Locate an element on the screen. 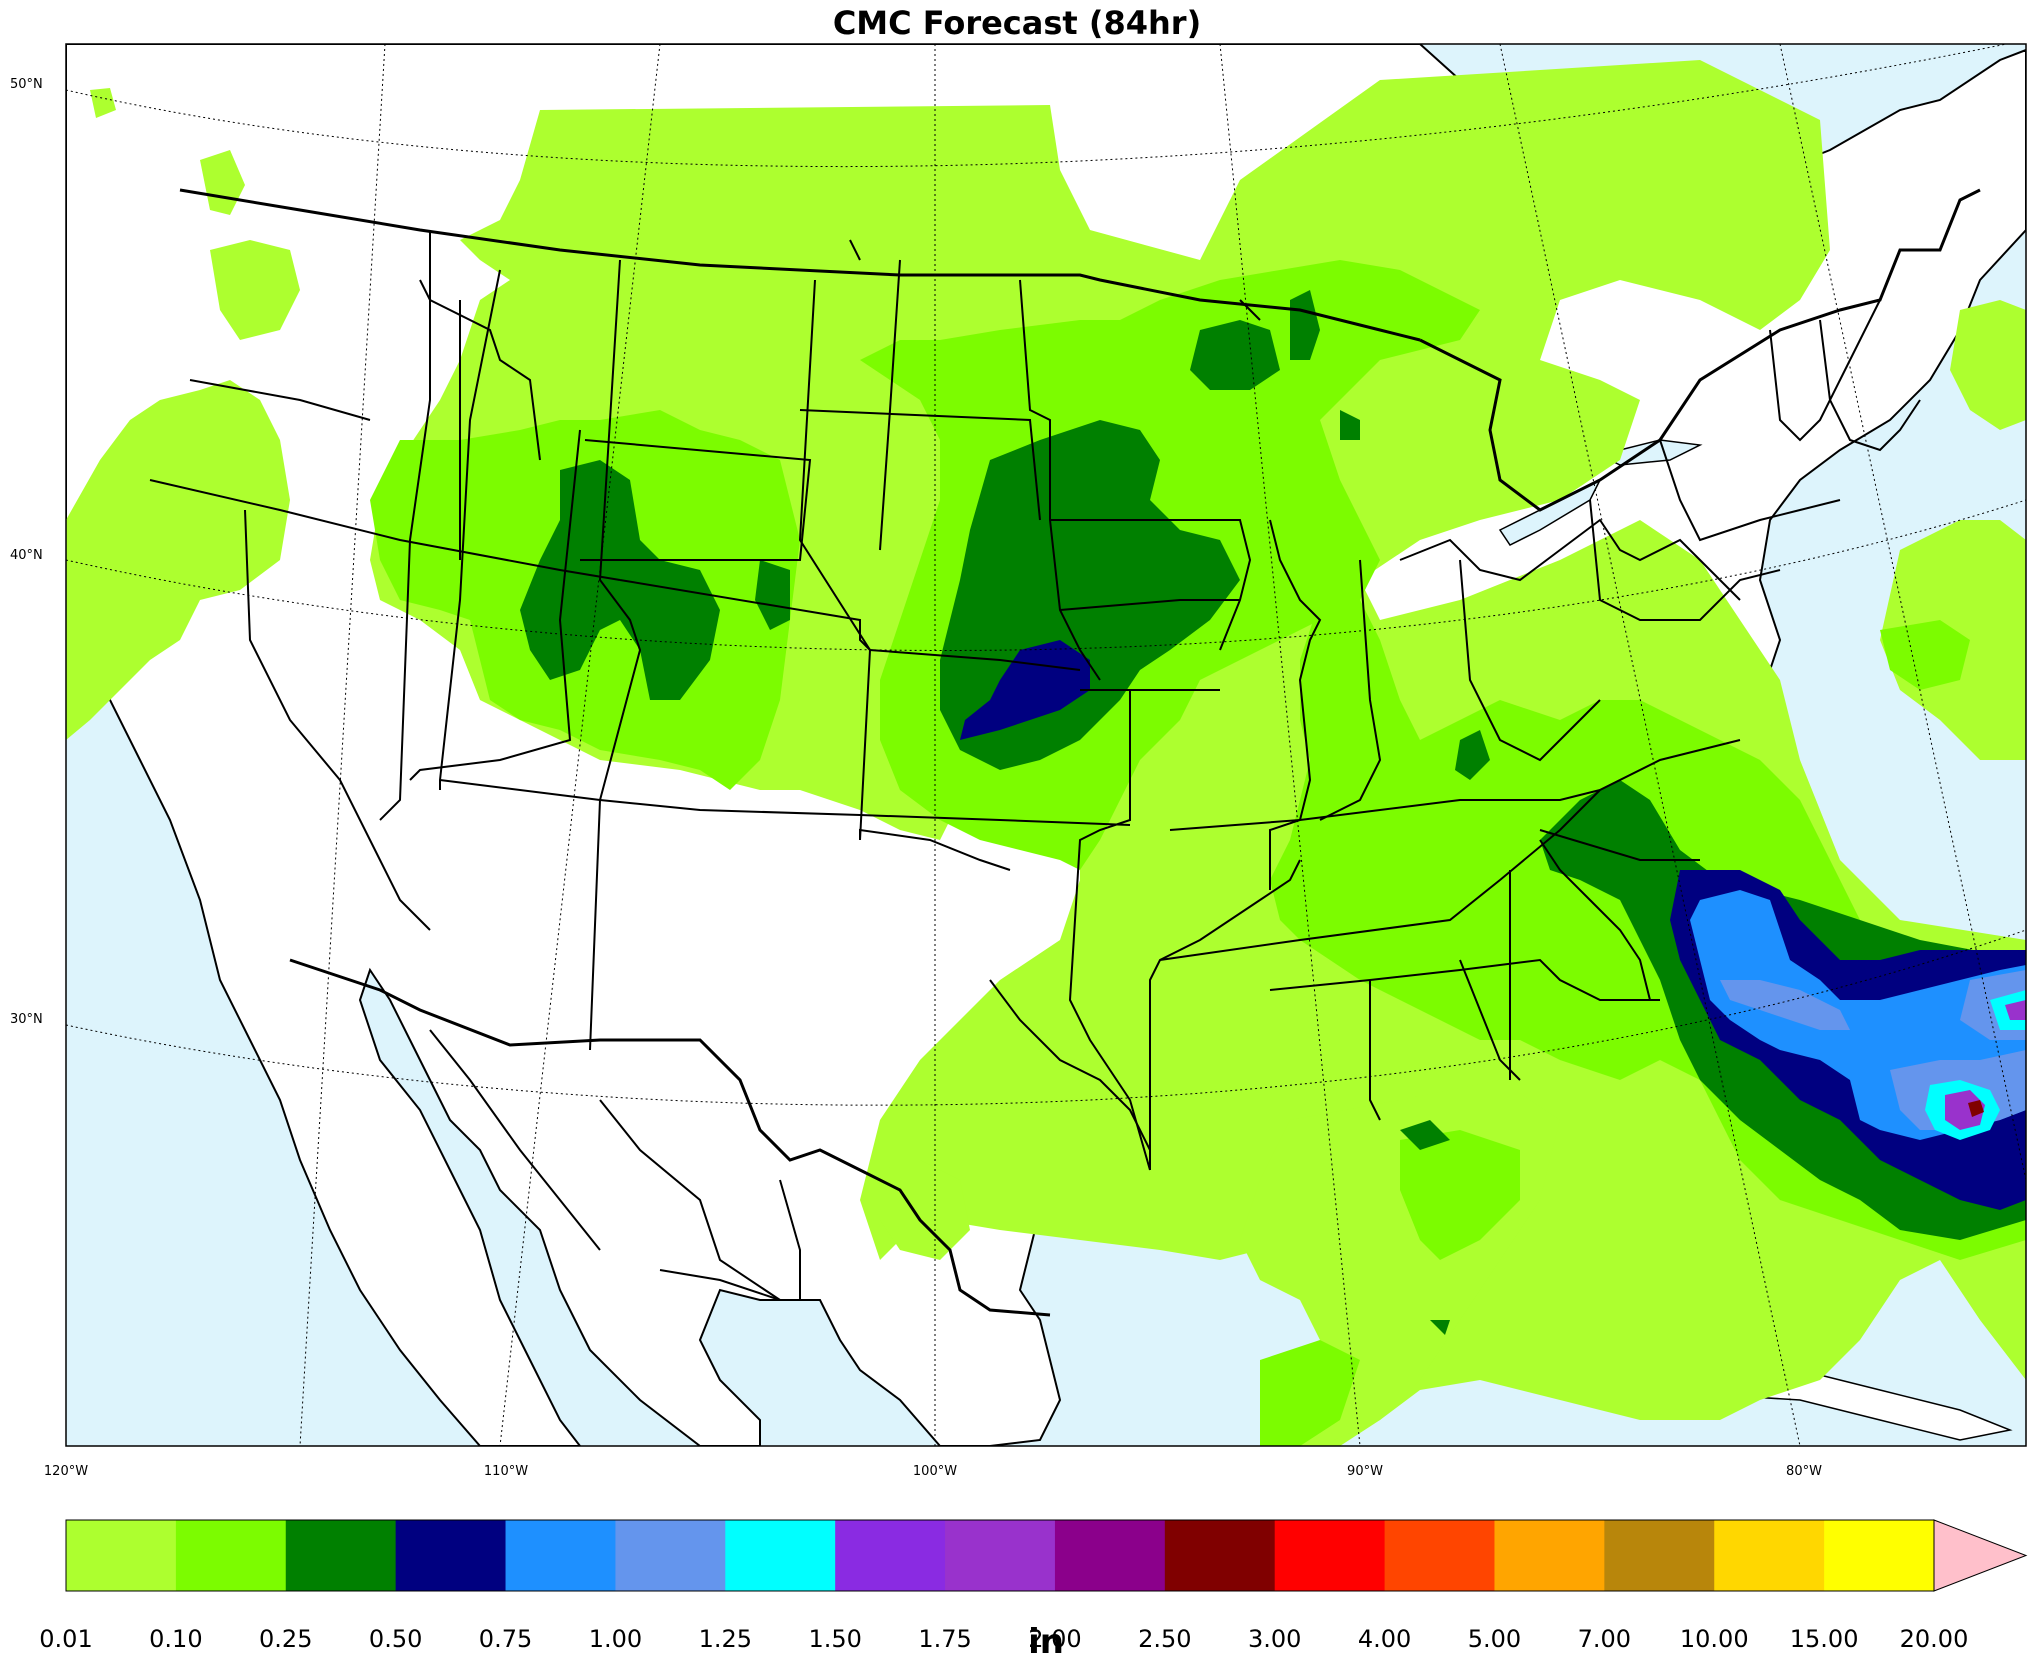 The height and width of the screenshot is (1666, 2034). colorbar-tick-label: 0.50 is located at coordinates (395, 1639).